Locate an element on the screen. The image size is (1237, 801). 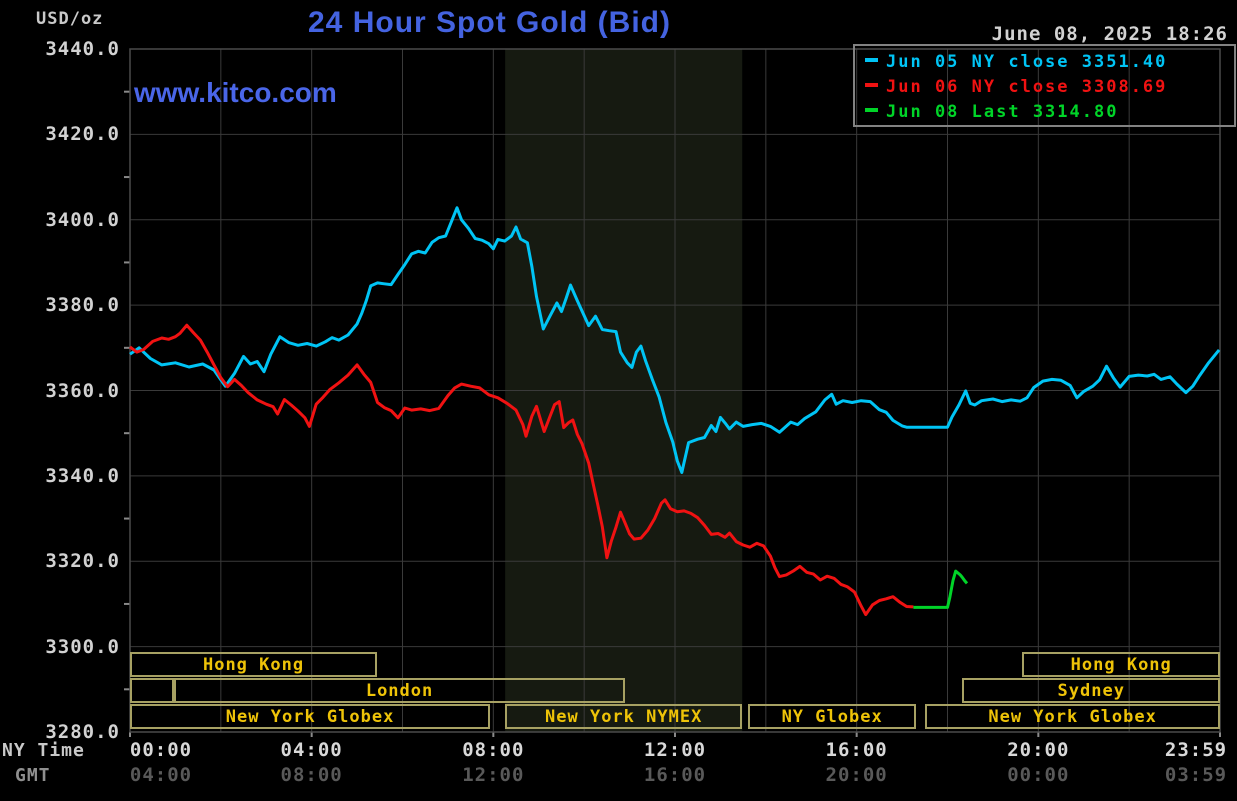
session-box-sydney: Sydney is located at coordinates (1091, 690).